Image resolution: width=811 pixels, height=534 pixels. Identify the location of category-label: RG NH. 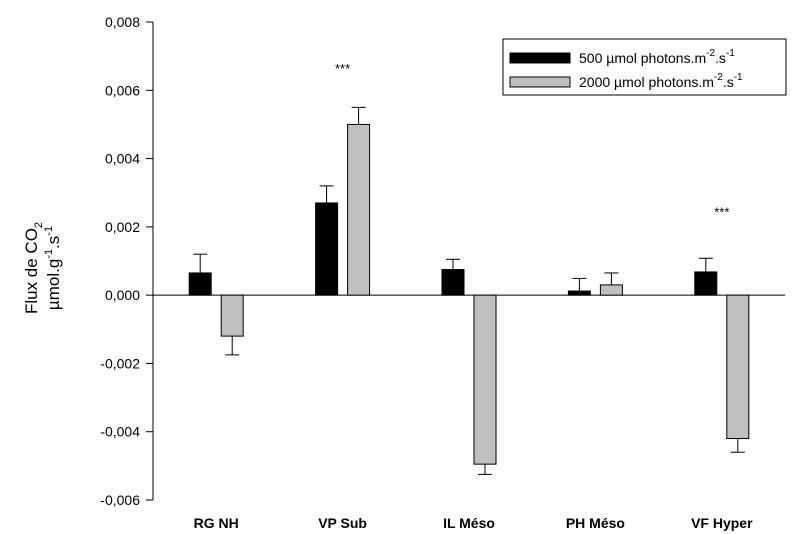
(216, 523).